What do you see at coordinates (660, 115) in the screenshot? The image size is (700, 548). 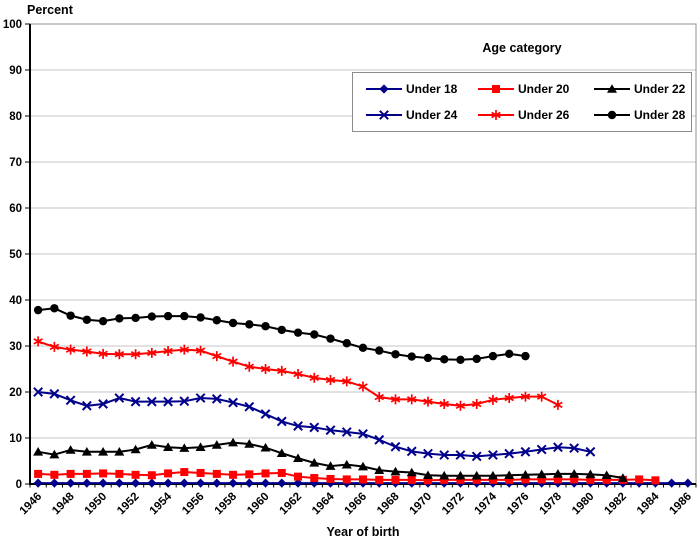 I see `legend-item-label: Under 28` at bounding box center [660, 115].